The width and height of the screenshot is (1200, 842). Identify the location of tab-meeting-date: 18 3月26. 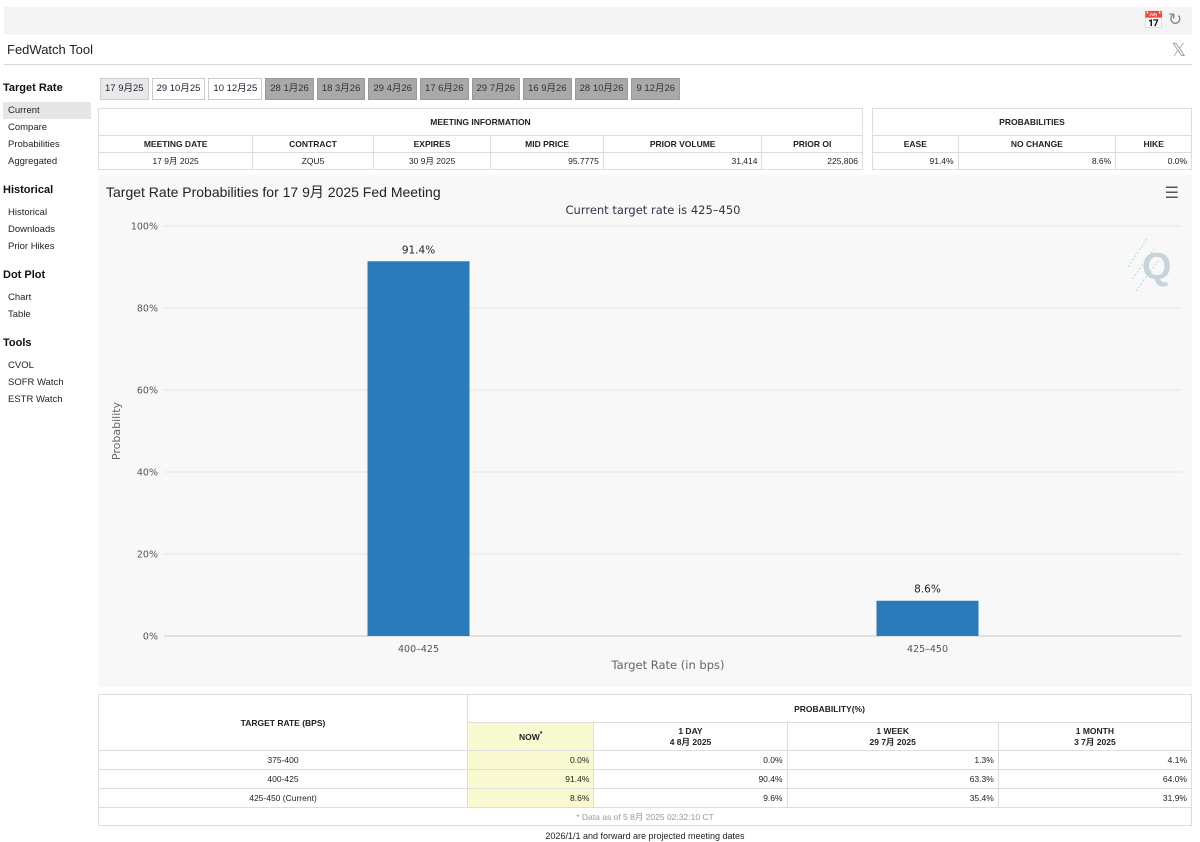
(341, 89).